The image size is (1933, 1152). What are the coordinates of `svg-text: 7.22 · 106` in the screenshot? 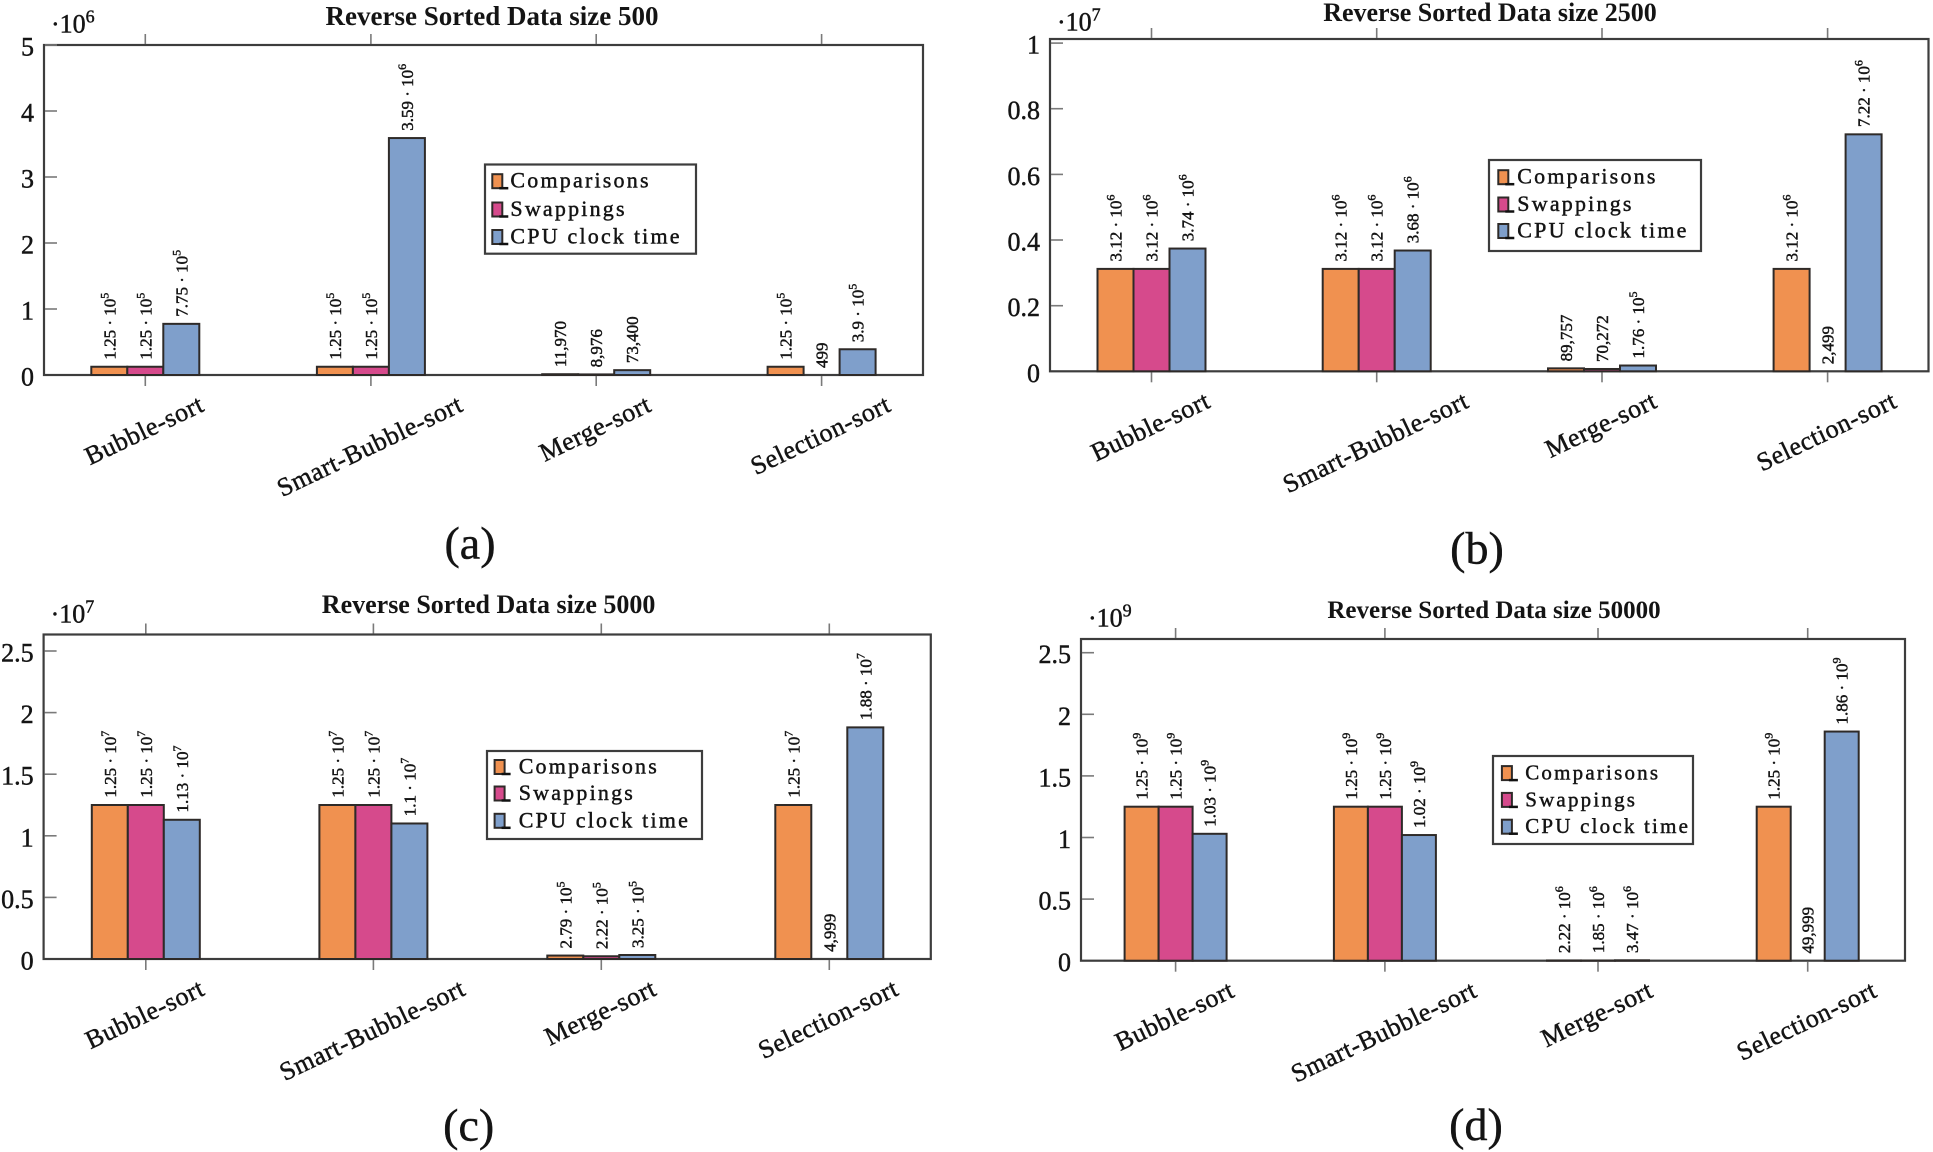 It's located at (1863, 93).